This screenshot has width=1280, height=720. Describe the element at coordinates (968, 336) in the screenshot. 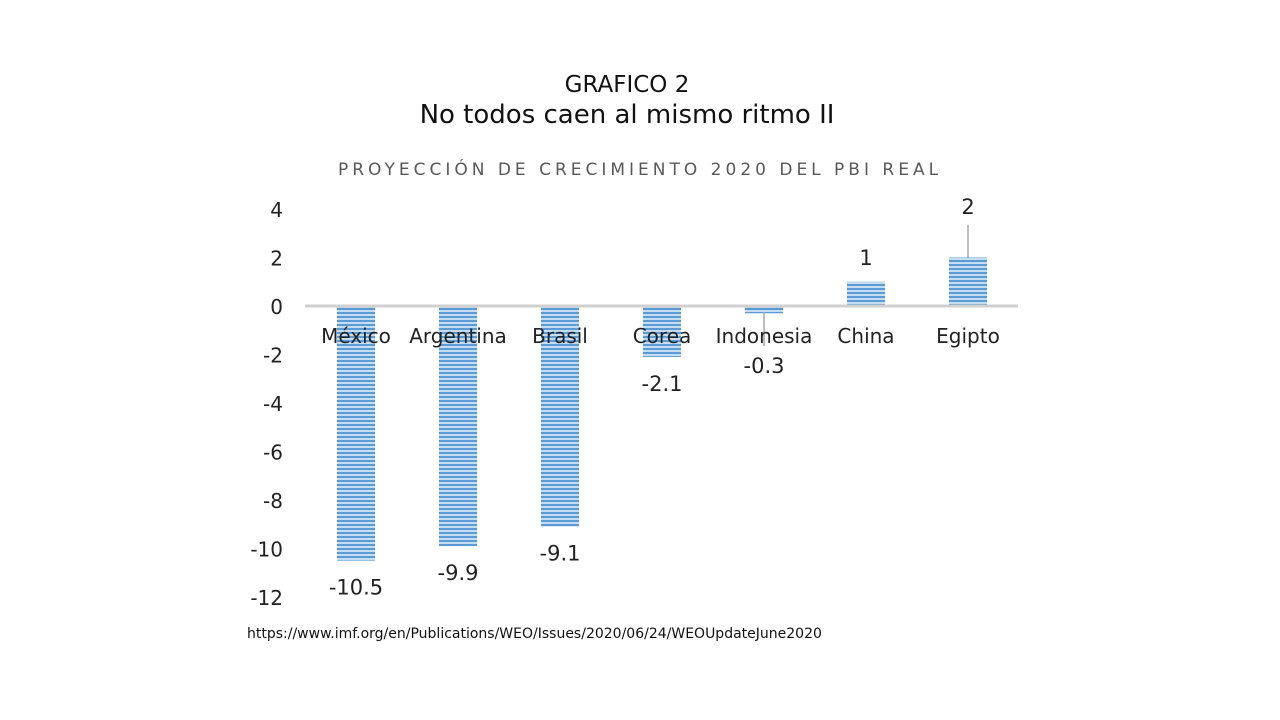

I see `category-label: Egipto` at that location.